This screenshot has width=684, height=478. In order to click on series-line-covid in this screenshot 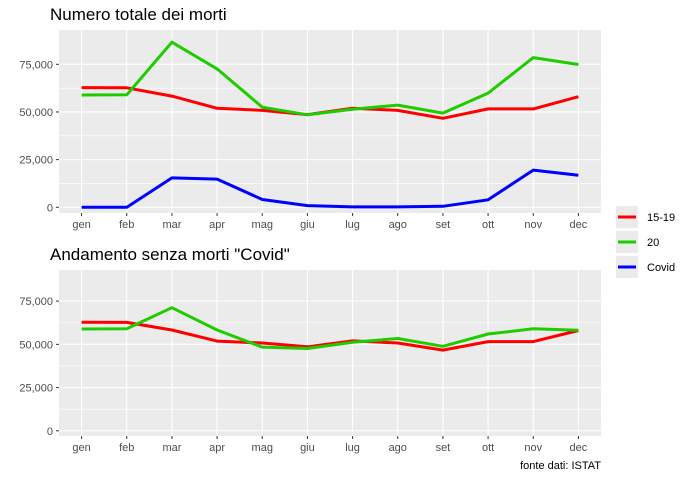, I will do `click(330, 188)`.